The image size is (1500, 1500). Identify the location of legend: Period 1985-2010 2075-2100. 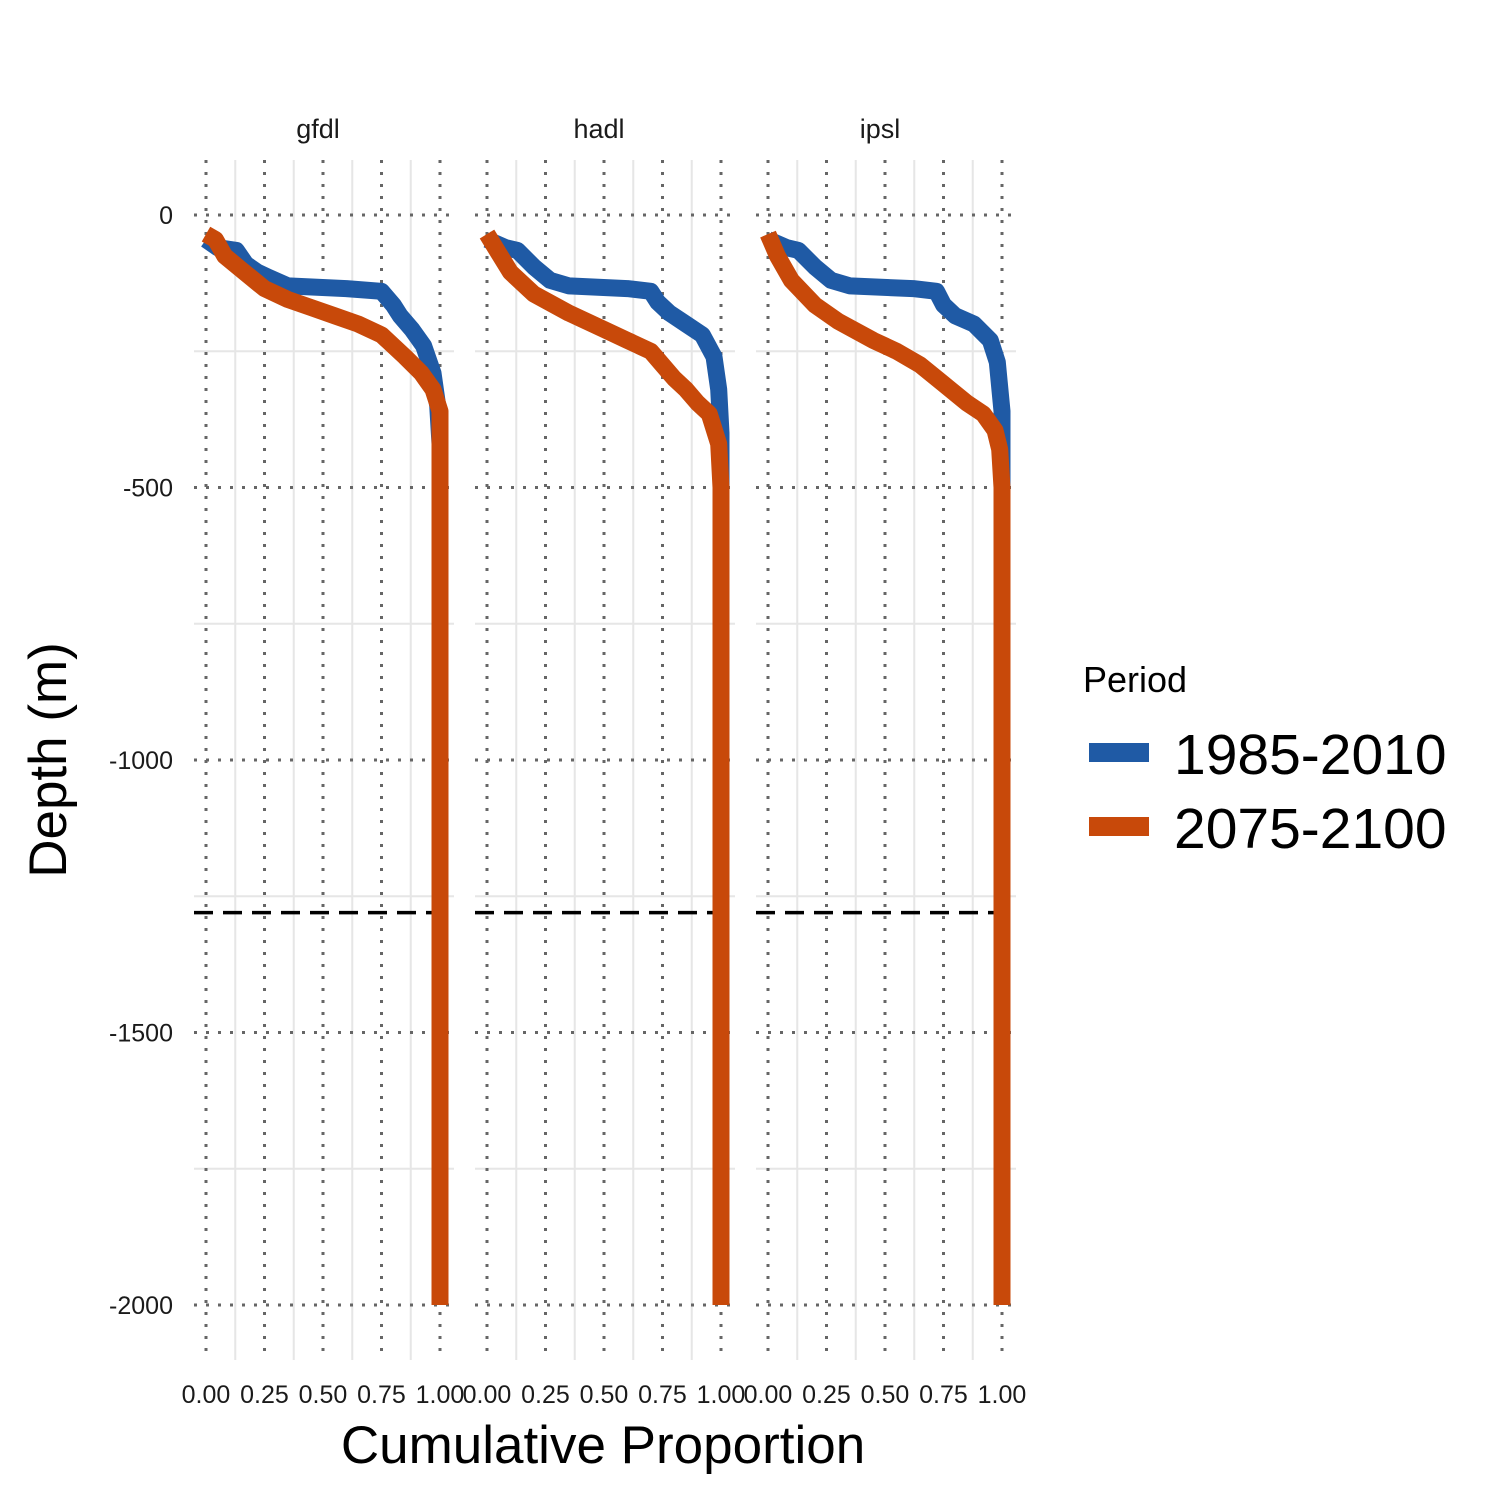
(1265, 760).